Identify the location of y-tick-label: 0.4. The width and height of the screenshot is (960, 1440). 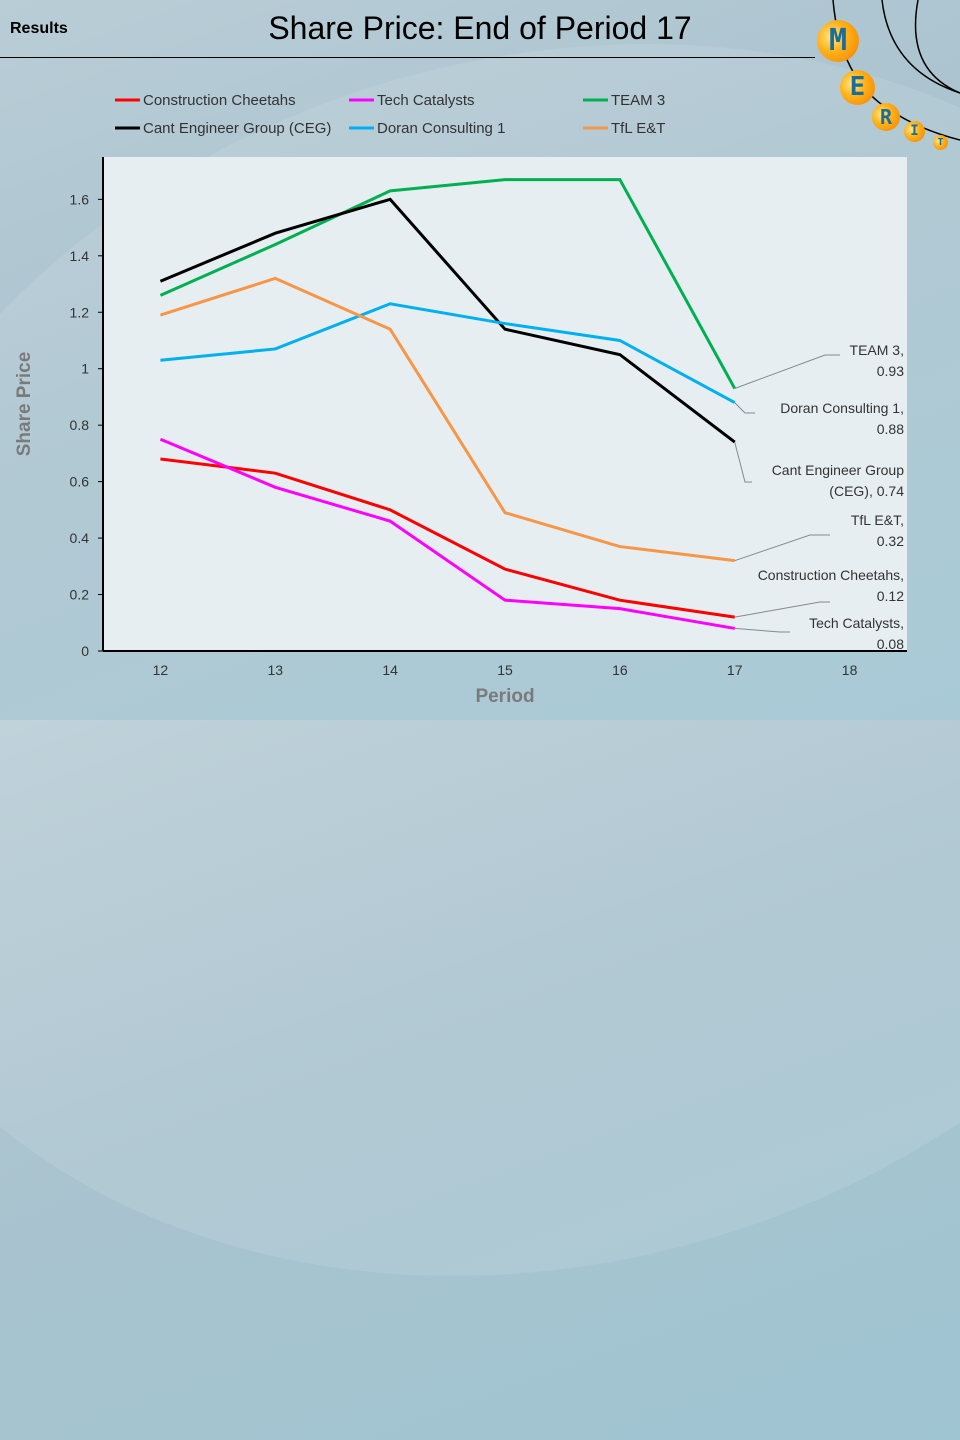
(80, 538).